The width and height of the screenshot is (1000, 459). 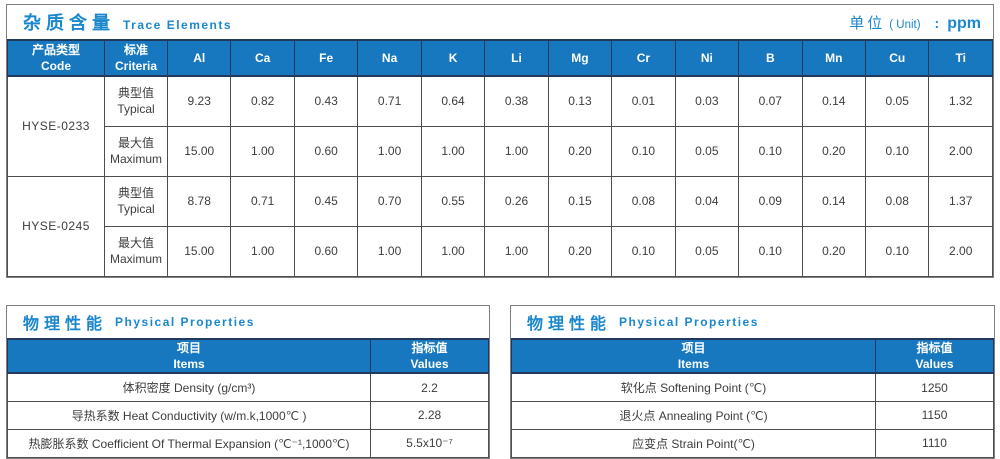 I want to click on trace-elements-title: 杂质含量 Trace Elements, so click(x=127, y=22).